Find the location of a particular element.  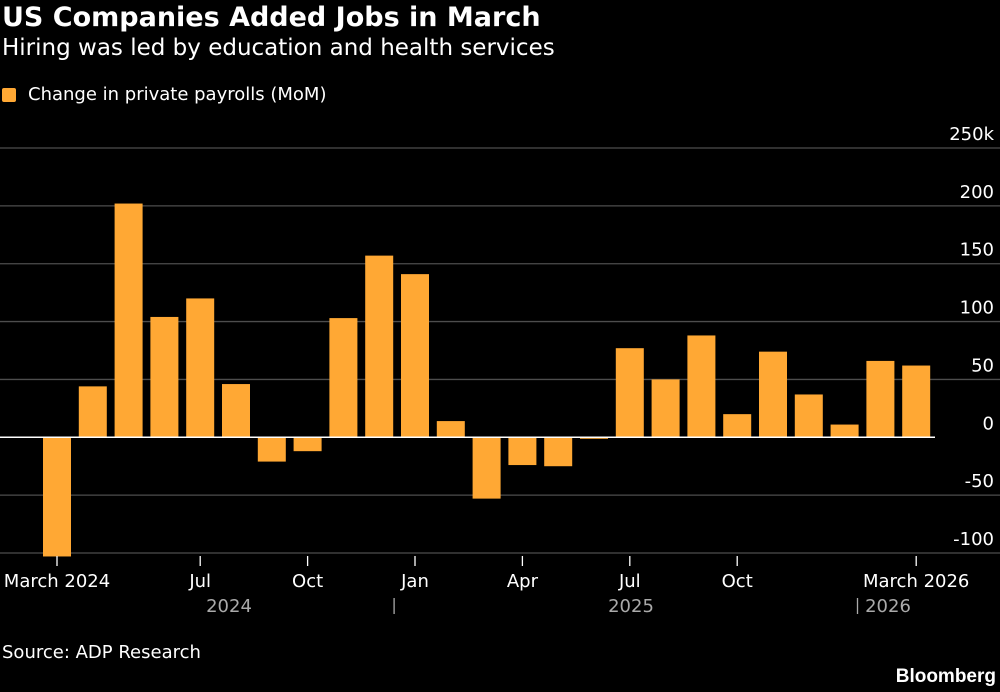

x-tick-label: March 2024 is located at coordinates (57, 581).